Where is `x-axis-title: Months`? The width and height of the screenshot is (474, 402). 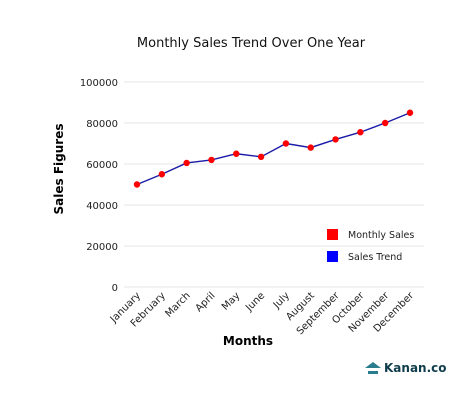
x-axis-title: Months is located at coordinates (248, 341).